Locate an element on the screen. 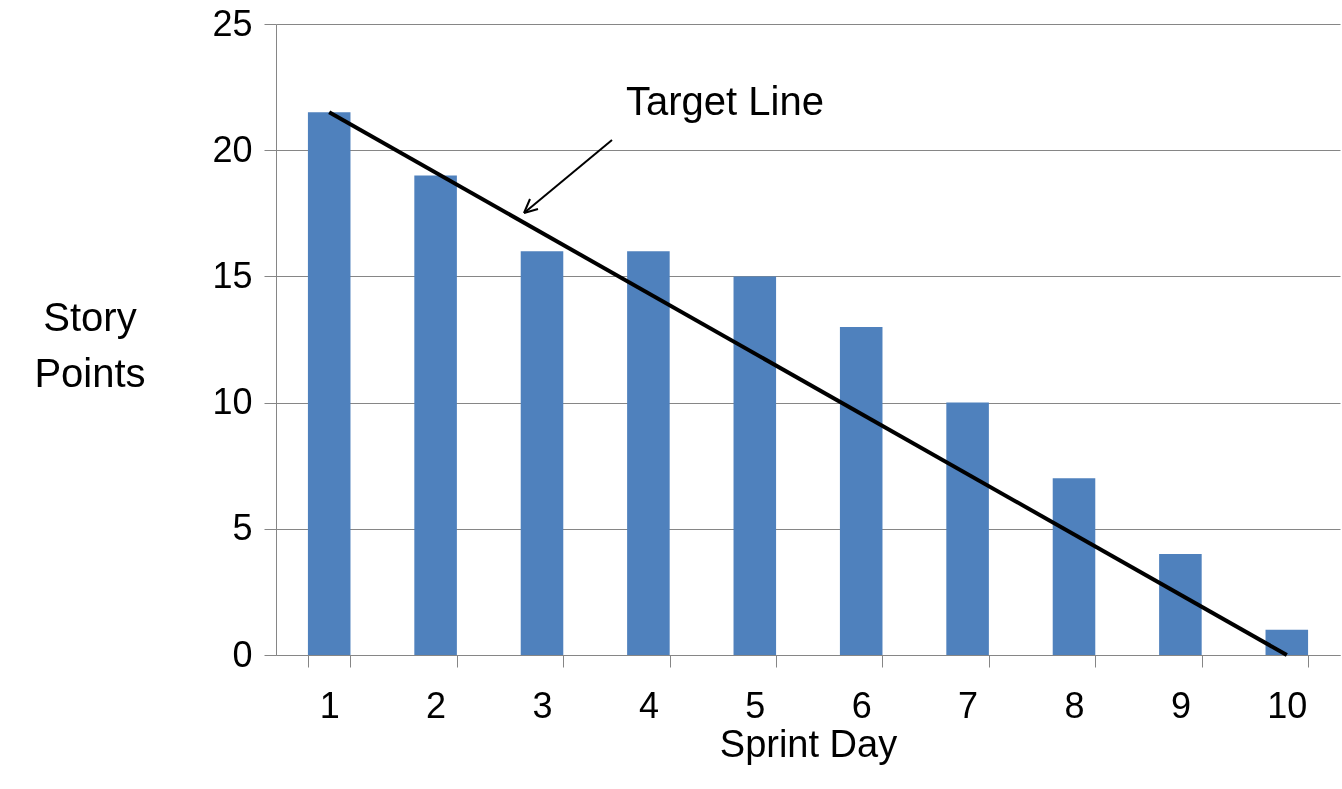  y-tick-label: 15 is located at coordinates (232, 275).